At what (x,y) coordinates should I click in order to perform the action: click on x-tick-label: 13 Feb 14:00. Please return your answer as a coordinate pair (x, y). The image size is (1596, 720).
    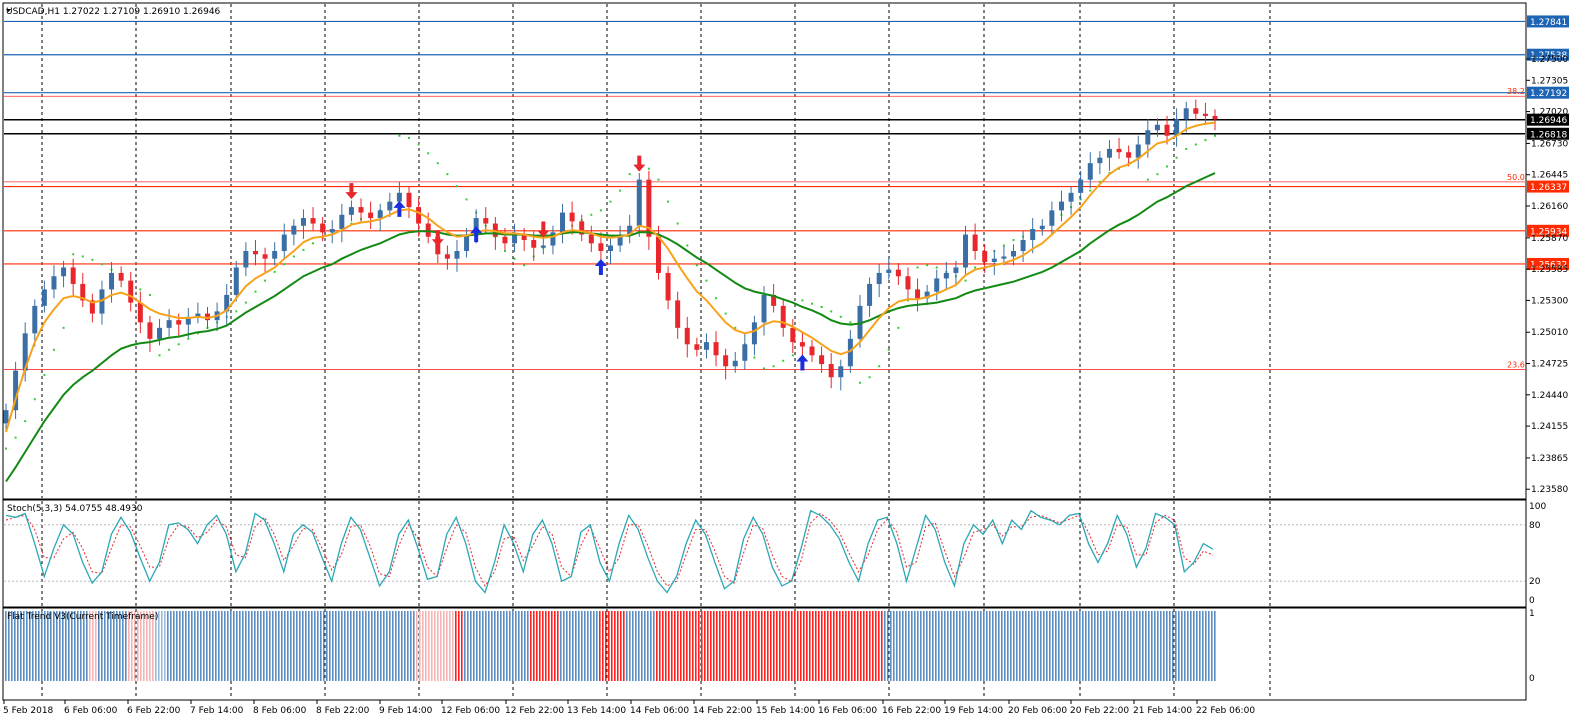
    Looking at the image, I should click on (596, 711).